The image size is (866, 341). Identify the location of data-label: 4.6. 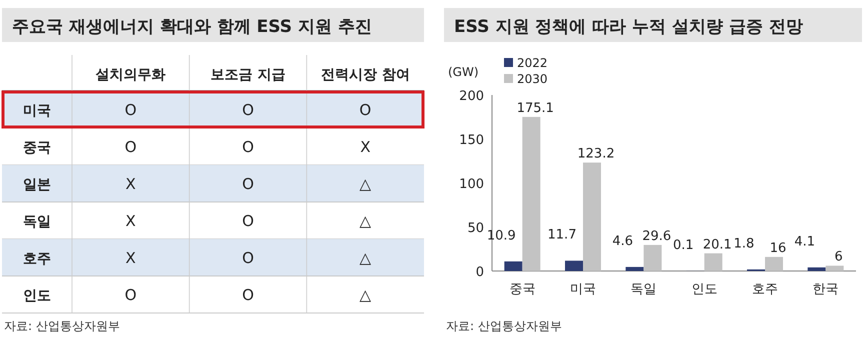
(623, 241).